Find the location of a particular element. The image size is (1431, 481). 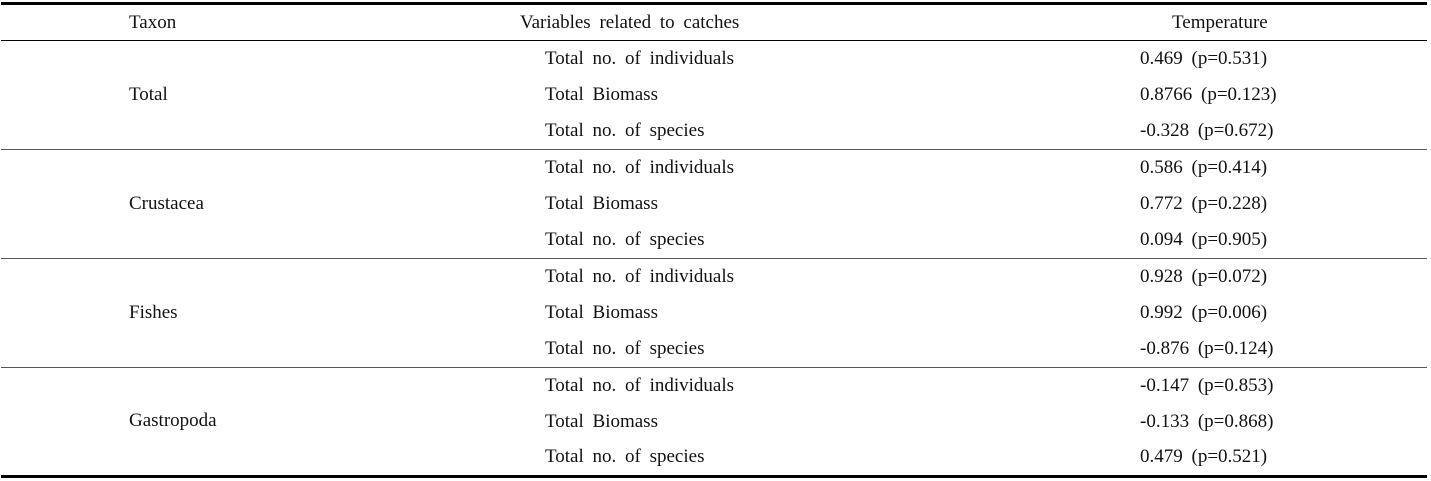

table-row: Total Biomass 0.992 (p=0.006) is located at coordinates (714, 313).